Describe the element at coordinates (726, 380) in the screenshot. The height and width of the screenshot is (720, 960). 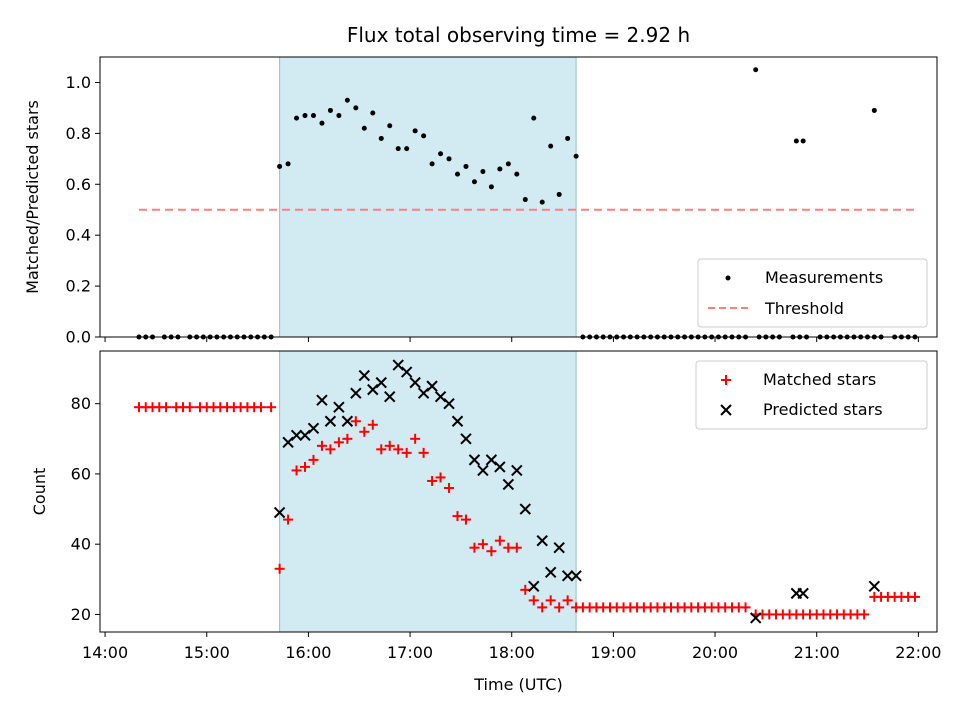
I see `legend-matched-marker` at that location.